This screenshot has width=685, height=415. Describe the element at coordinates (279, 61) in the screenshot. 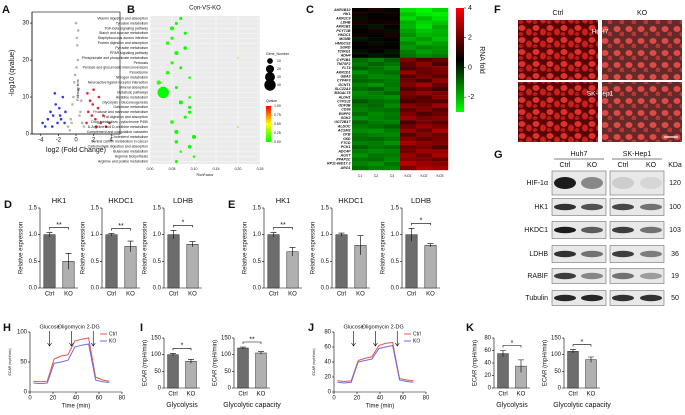

I see `legend-label: 10` at that location.